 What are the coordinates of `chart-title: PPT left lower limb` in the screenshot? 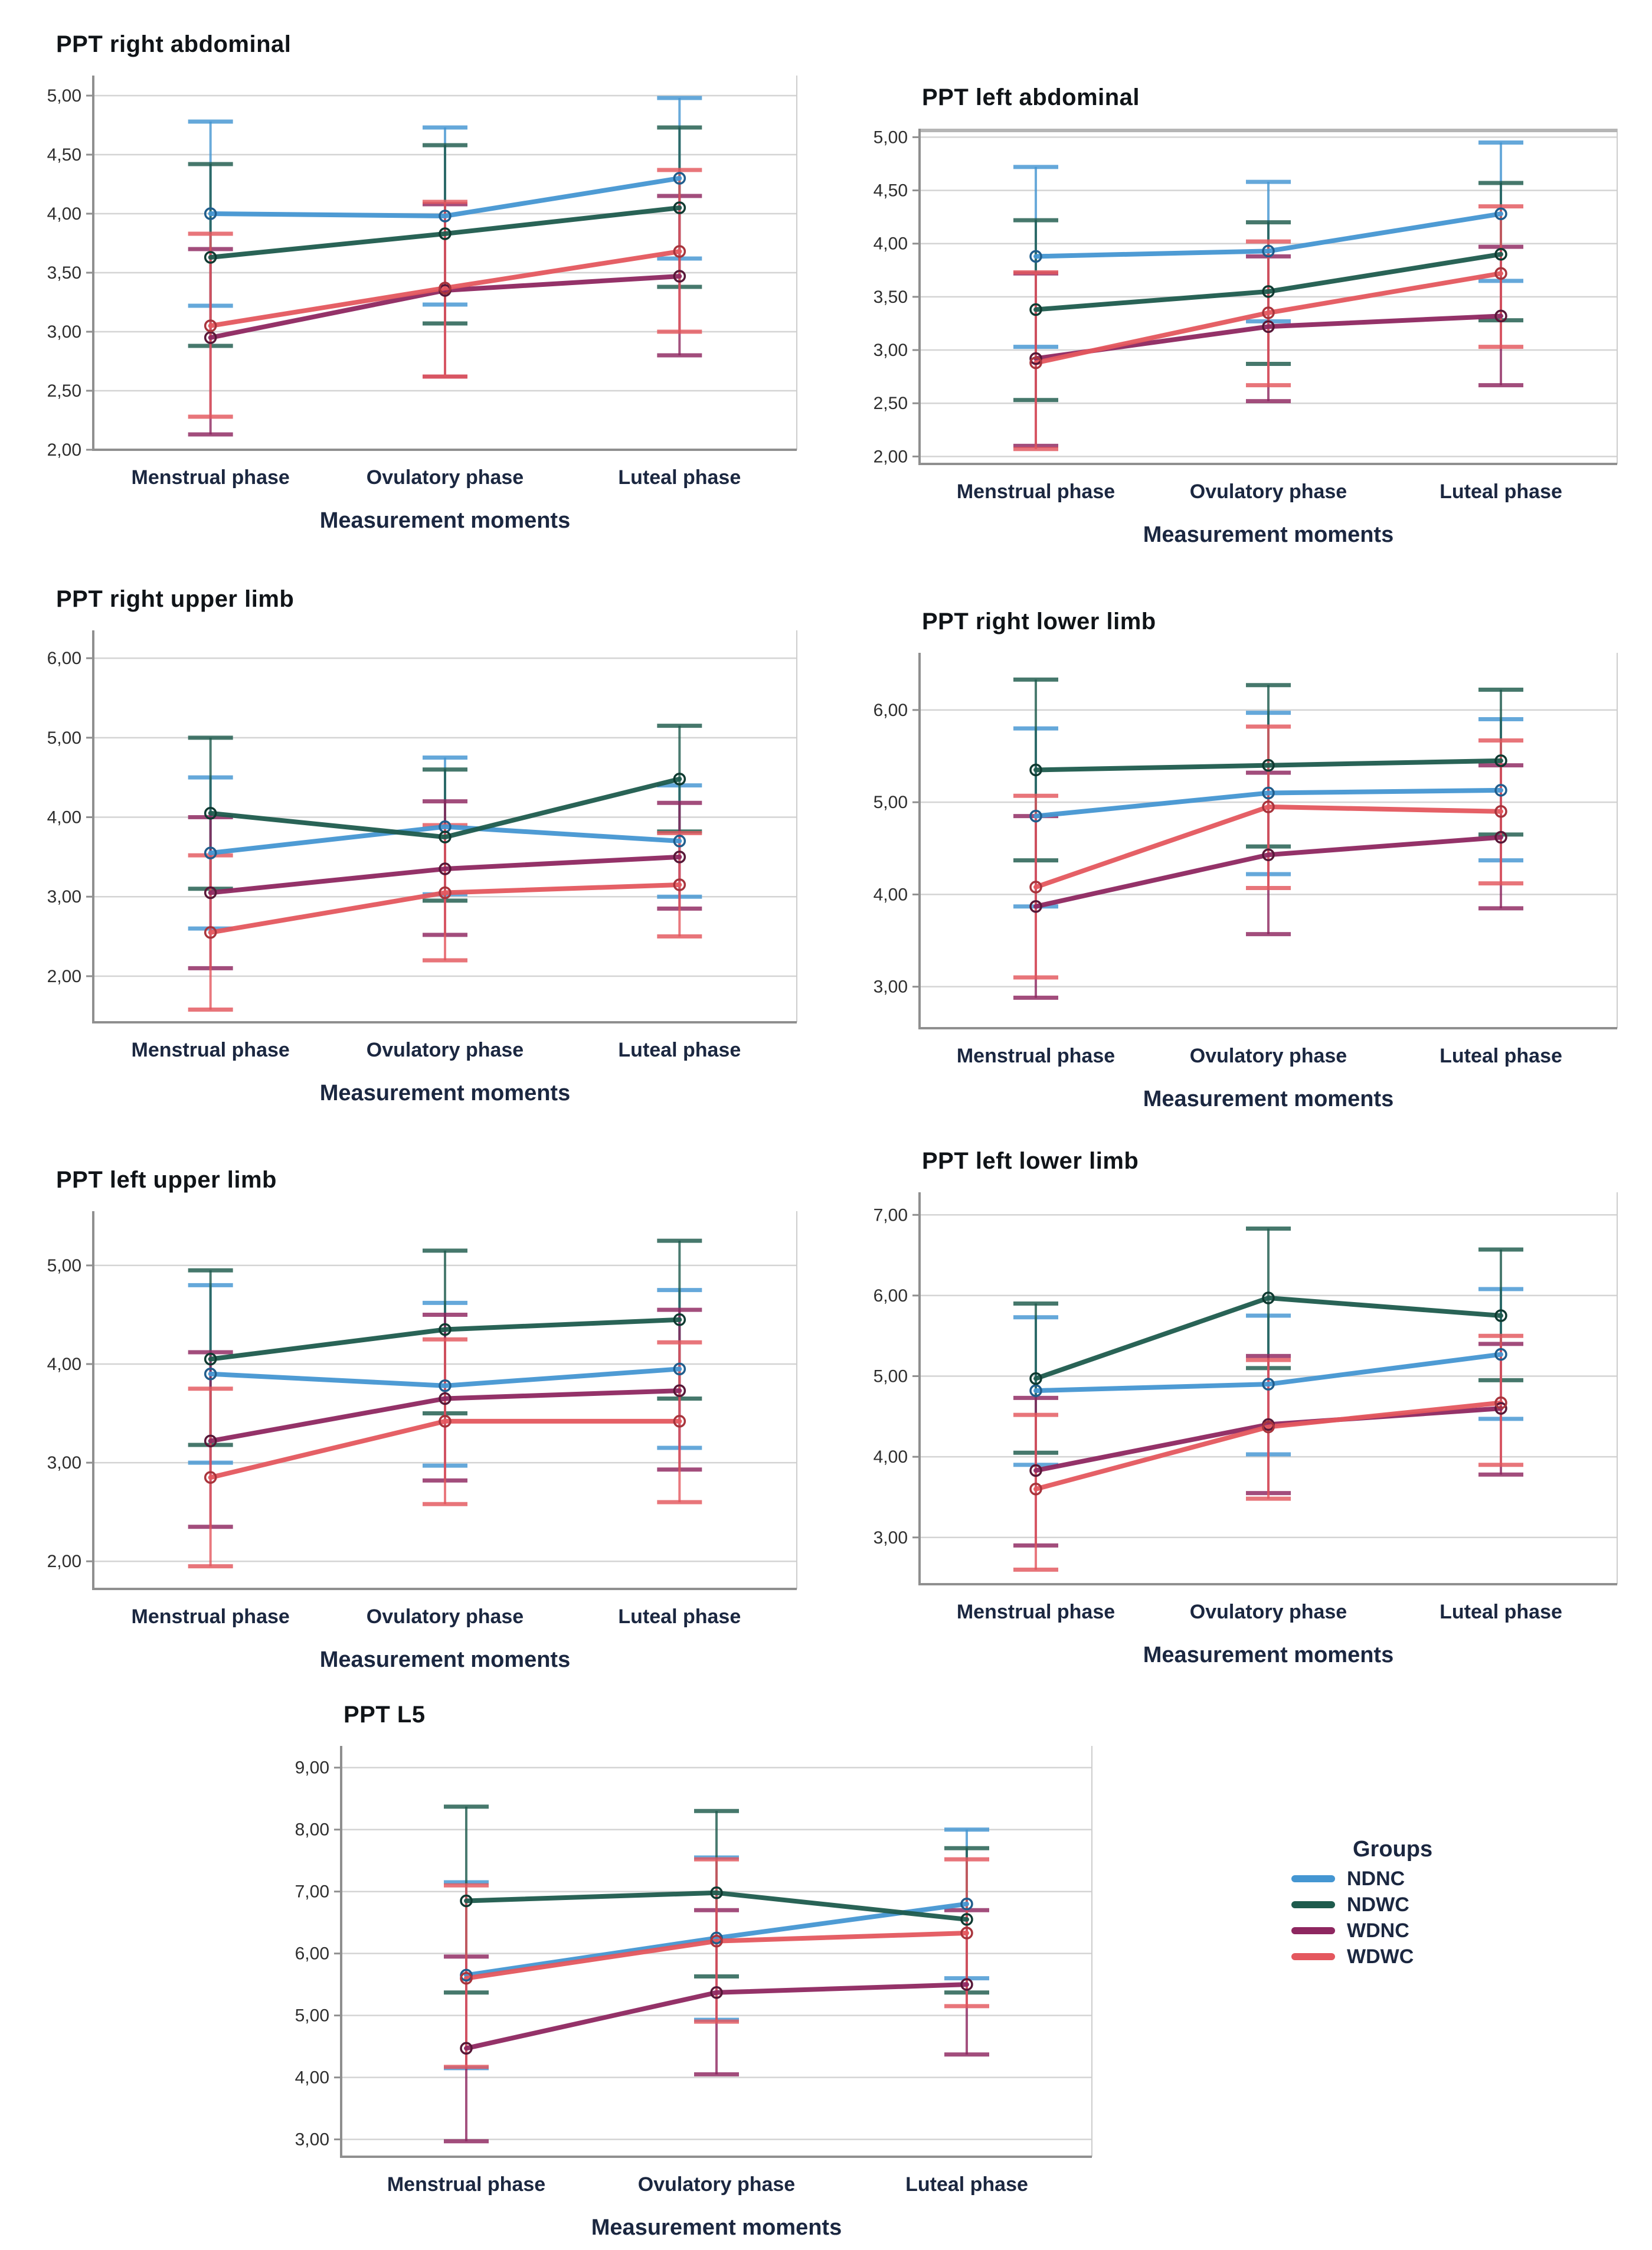 It's located at (1031, 1161).